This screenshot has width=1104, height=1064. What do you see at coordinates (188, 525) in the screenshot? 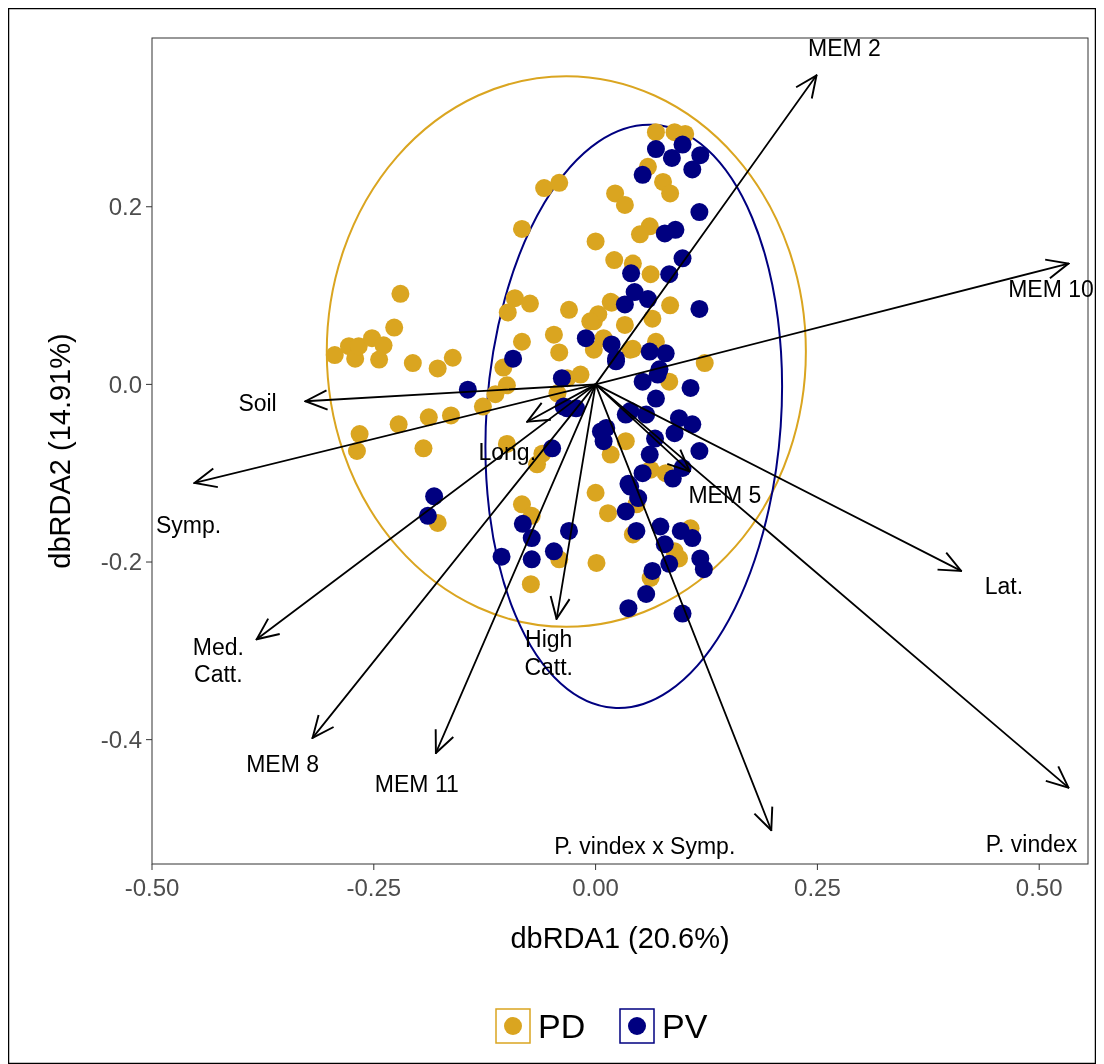
I see `series-label: Symp.` at bounding box center [188, 525].